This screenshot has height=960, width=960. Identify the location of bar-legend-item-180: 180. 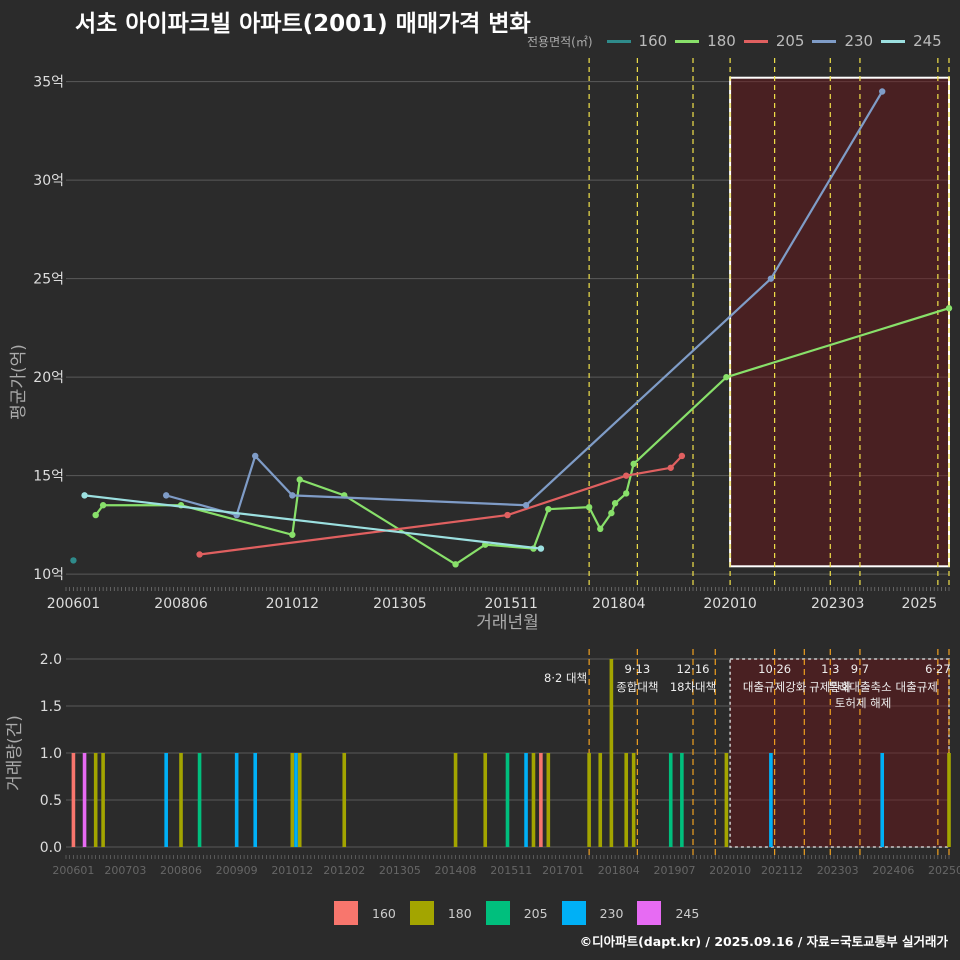
(440, 913).